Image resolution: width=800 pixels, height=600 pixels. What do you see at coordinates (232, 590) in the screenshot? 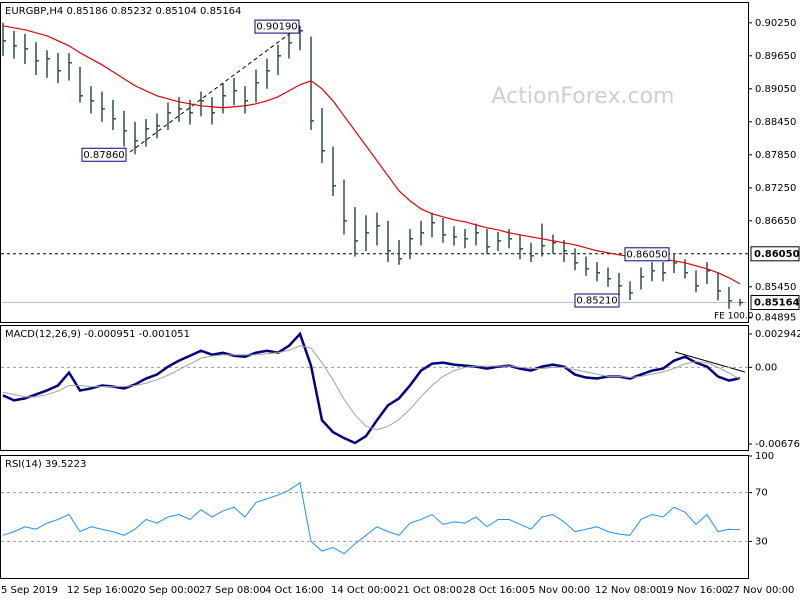
I see `x-tick-label: 27 Sep 08:00` at bounding box center [232, 590].